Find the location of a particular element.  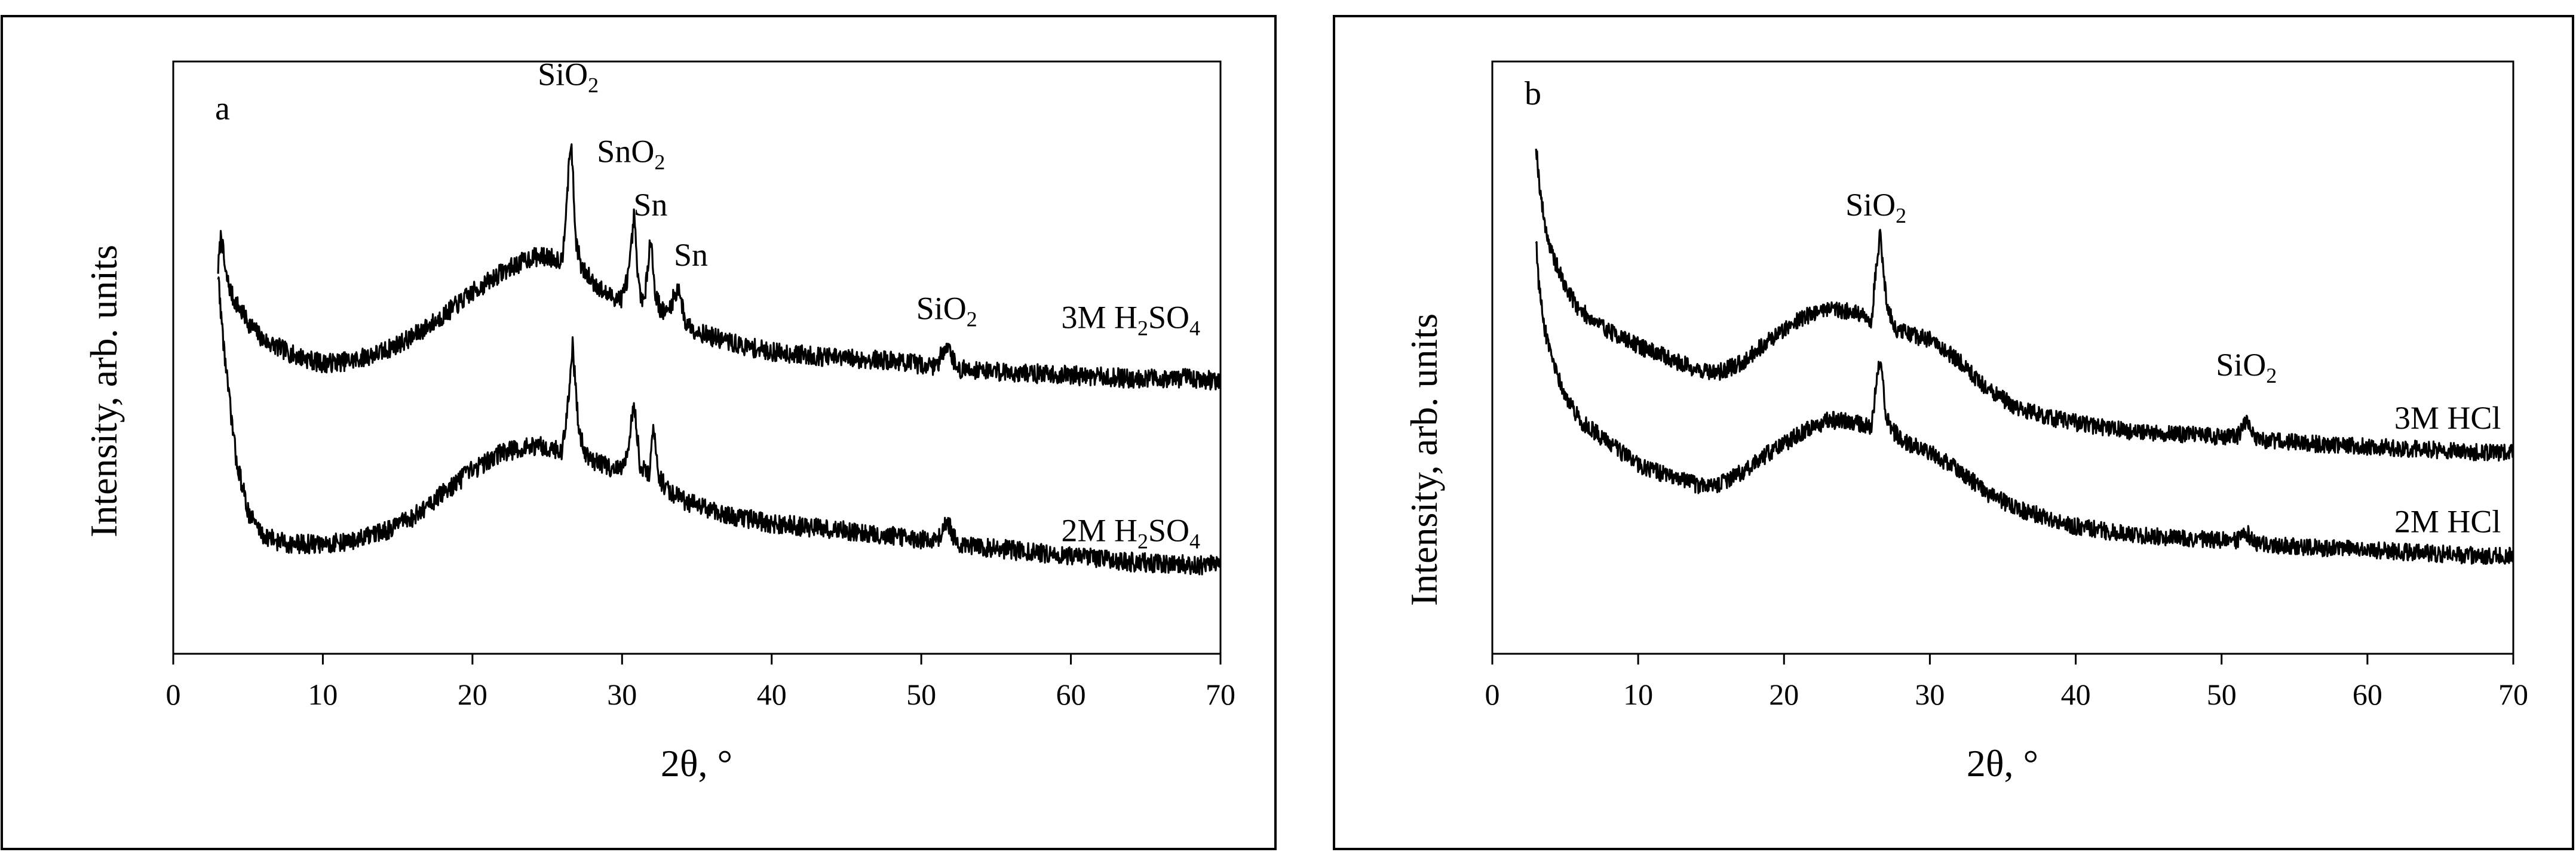

panel-a-xtick-label: 30 is located at coordinates (622, 694).